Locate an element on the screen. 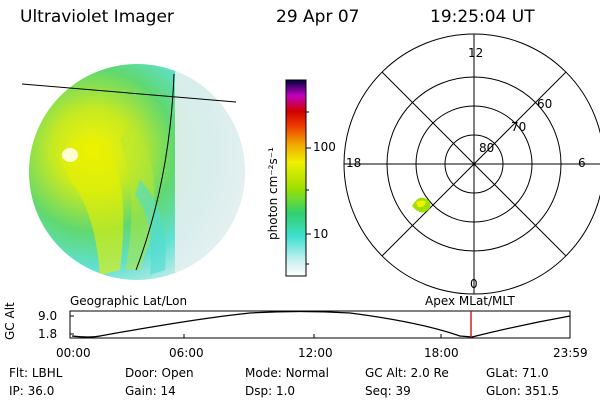 The height and width of the screenshot is (400, 600). app-title: Ultraviolet Imager is located at coordinates (97, 17).